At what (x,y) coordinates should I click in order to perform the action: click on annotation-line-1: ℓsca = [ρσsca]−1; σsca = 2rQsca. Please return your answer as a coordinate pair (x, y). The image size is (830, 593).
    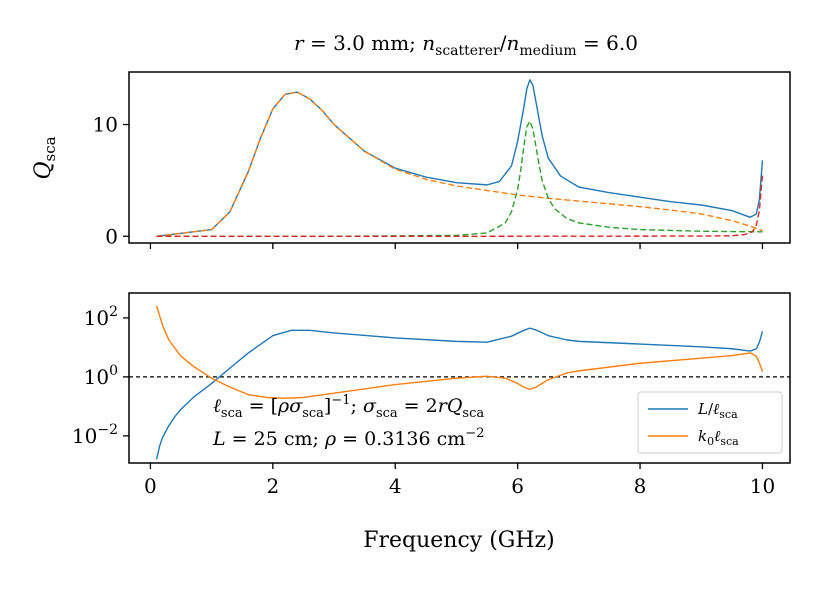
    Looking at the image, I should click on (348, 407).